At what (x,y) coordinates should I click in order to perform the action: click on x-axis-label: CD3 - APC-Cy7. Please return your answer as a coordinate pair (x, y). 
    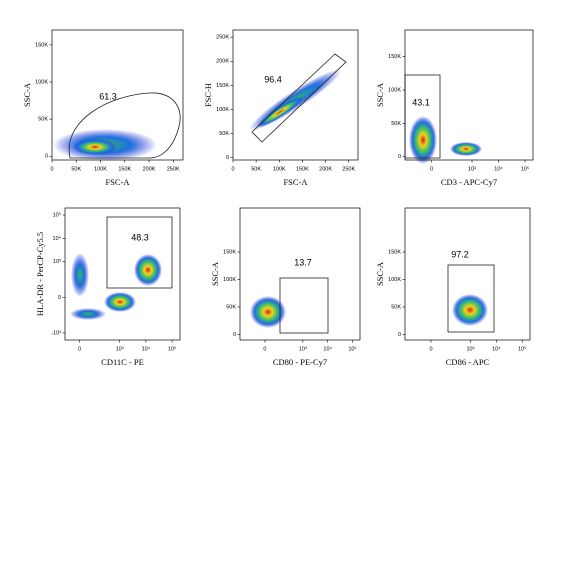
    Looking at the image, I should click on (469, 182).